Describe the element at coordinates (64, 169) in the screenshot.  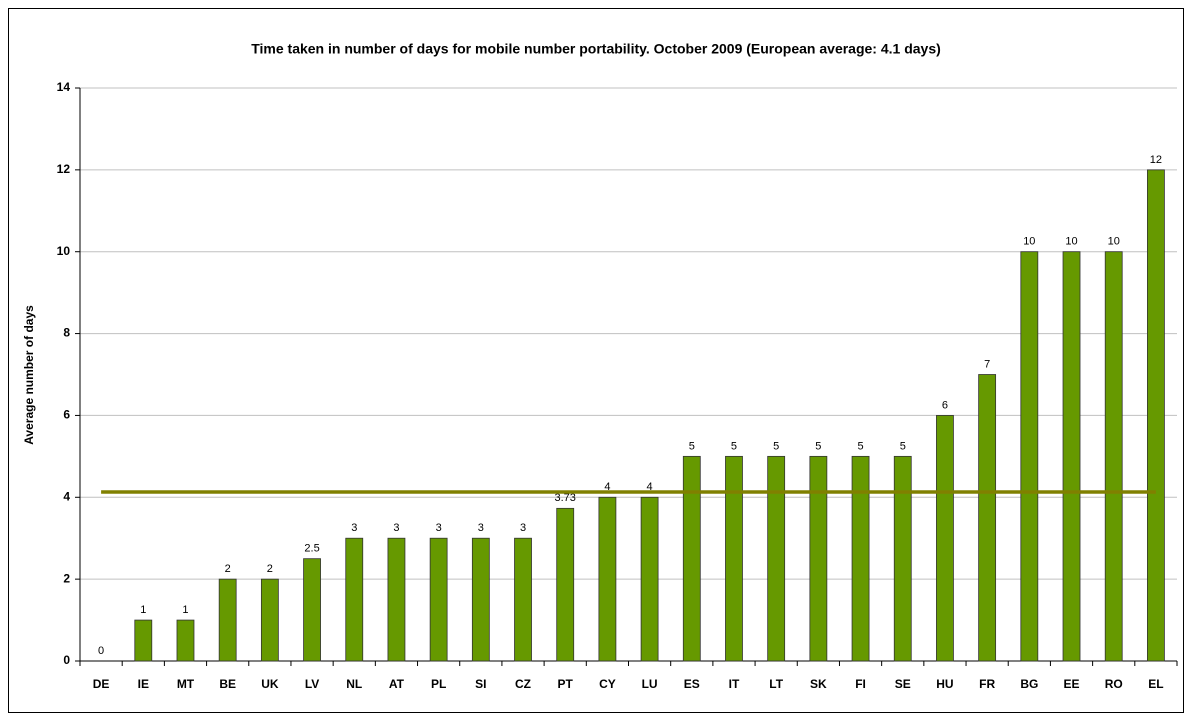
I see `y-tick-label: 12` at that location.